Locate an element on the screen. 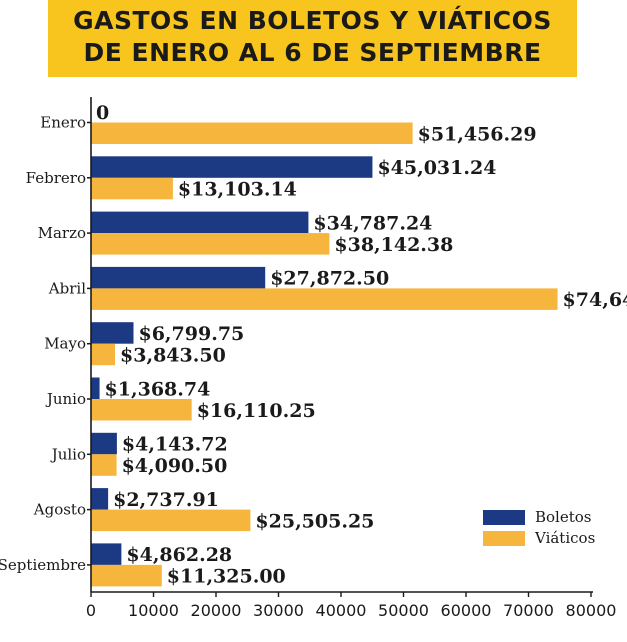 Image resolution: width=627 pixels, height=642 pixels. legend-label-boletos: Boletos is located at coordinates (563, 517).